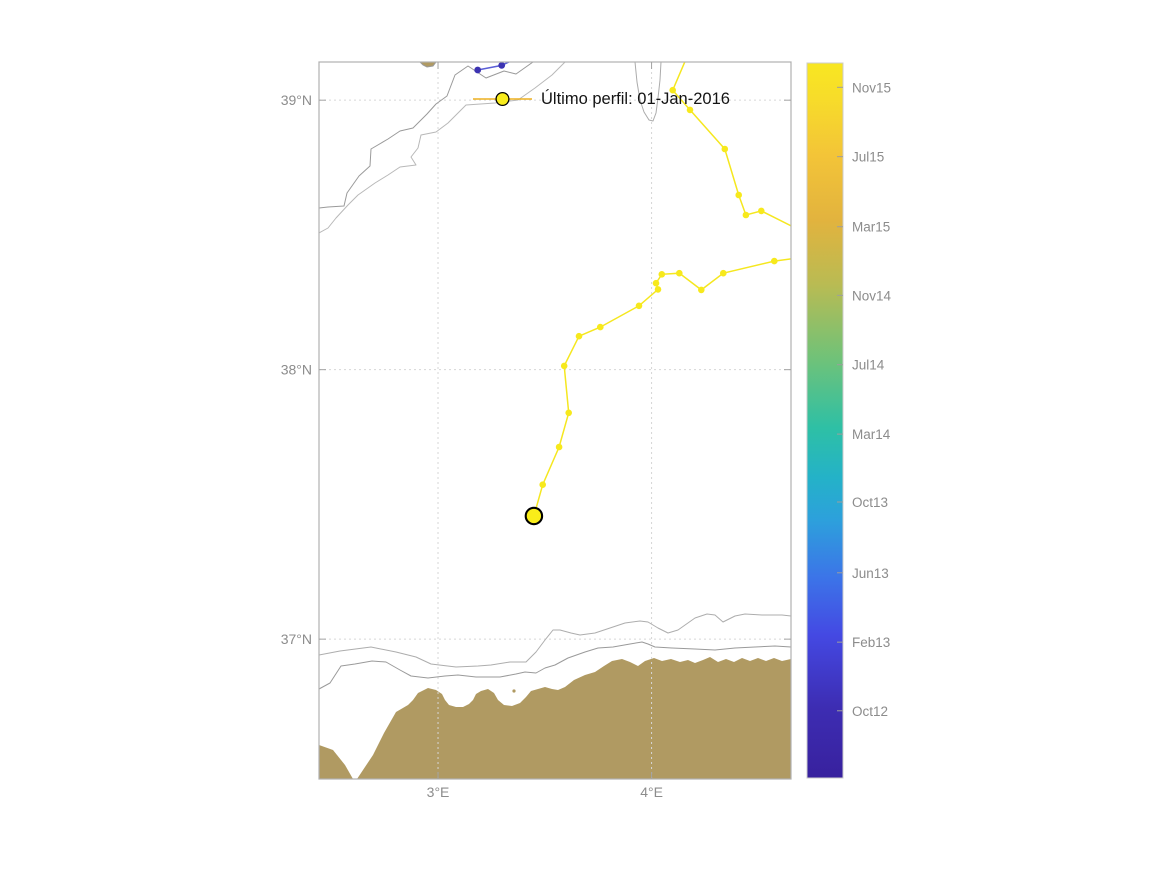 This screenshot has width=1167, height=875. Describe the element at coordinates (868, 365) in the screenshot. I see `colorbar-label: Jul14` at that location.